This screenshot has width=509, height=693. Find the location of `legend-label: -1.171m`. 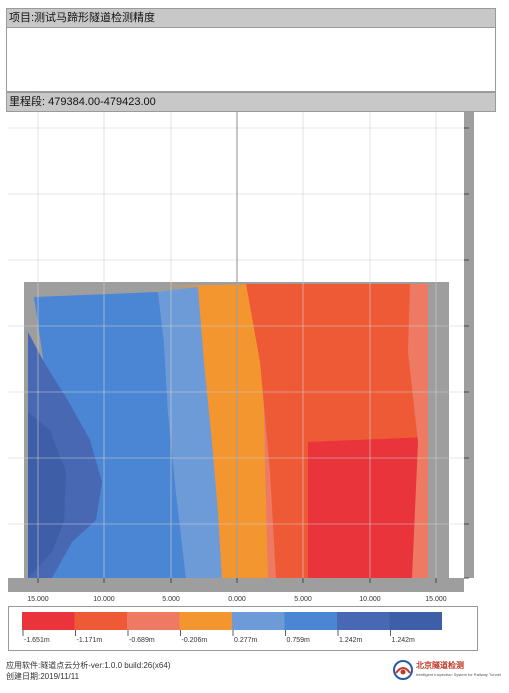

legend-label: -1.171m is located at coordinates (90, 640).